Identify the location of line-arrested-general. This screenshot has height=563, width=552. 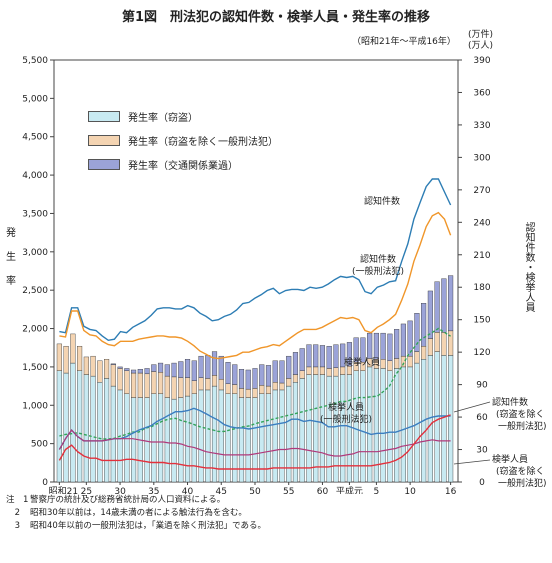
(254, 443).